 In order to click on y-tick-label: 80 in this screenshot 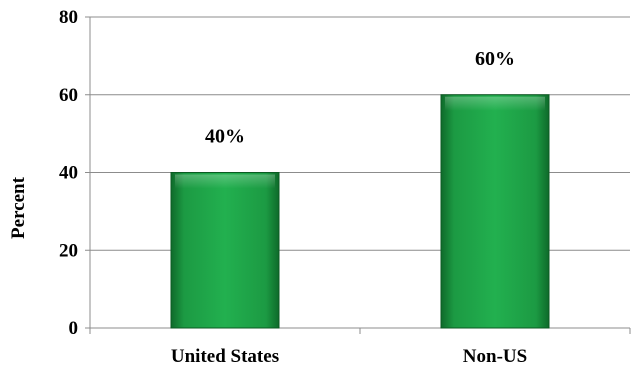, I will do `click(68, 17)`.